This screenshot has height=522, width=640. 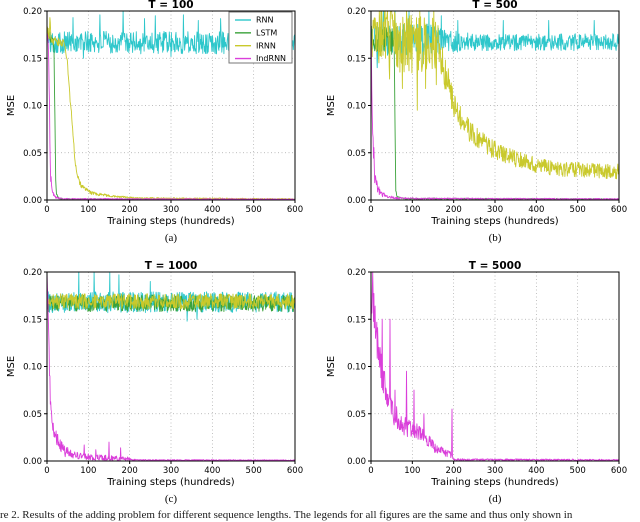 I want to click on series-RNN-line, so click(x=495, y=40).